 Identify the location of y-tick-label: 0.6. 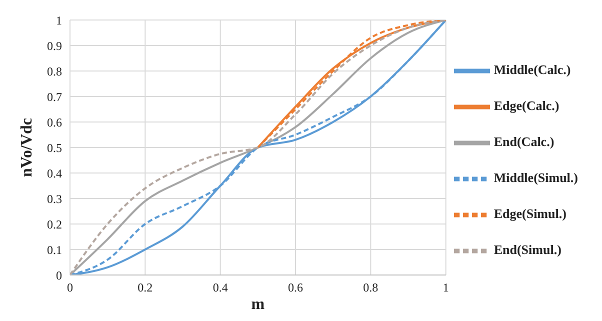
(54, 122).